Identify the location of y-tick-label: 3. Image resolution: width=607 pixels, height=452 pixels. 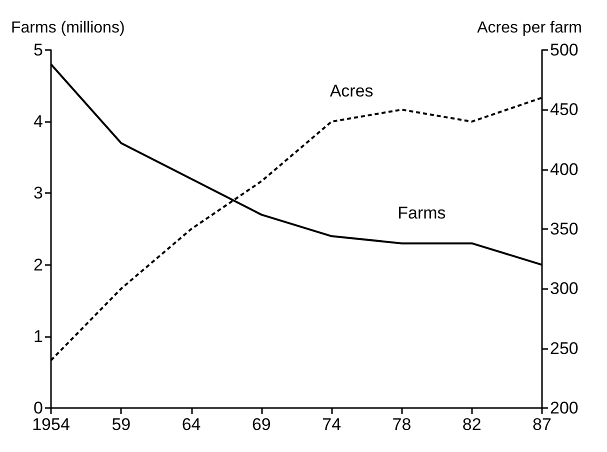
(38, 193).